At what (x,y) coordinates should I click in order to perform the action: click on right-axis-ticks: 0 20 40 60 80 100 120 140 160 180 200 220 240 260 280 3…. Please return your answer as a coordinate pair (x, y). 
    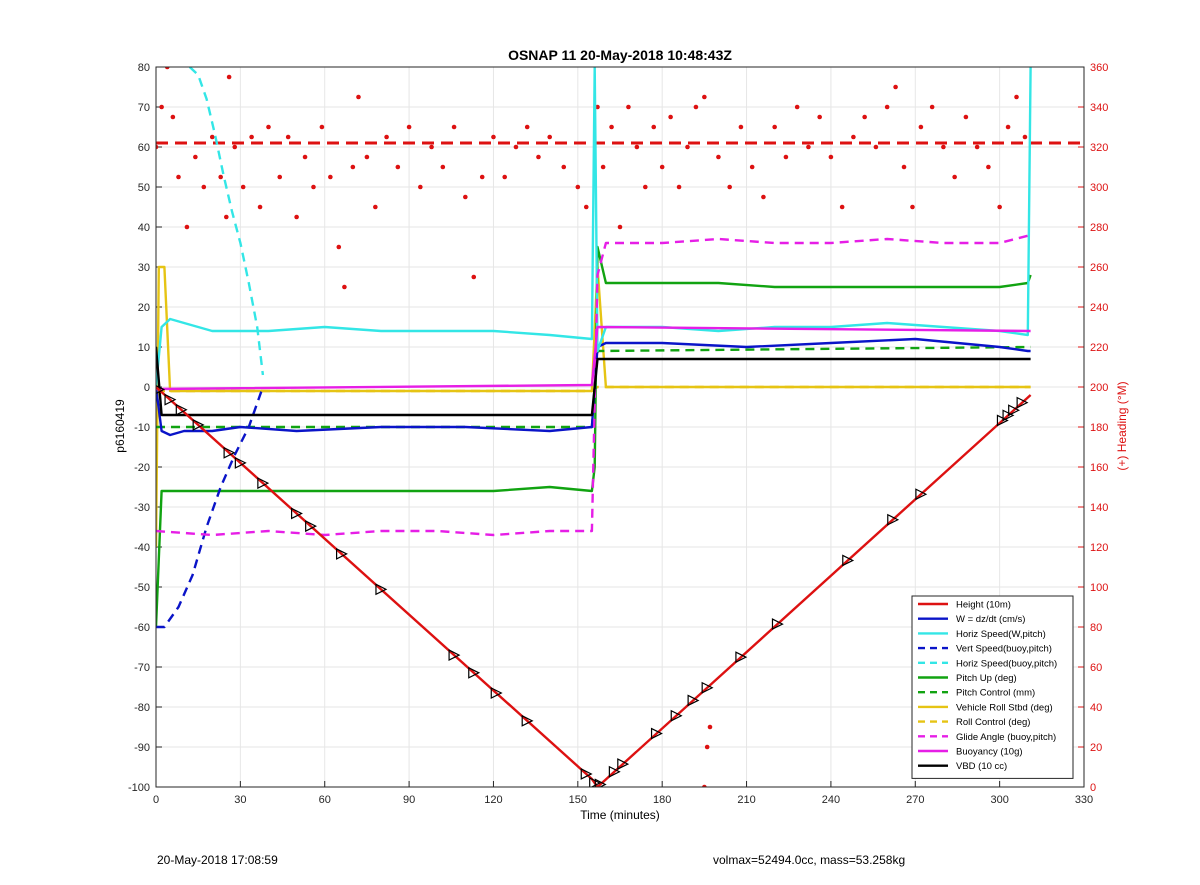
    Looking at the image, I should click on (1093, 428).